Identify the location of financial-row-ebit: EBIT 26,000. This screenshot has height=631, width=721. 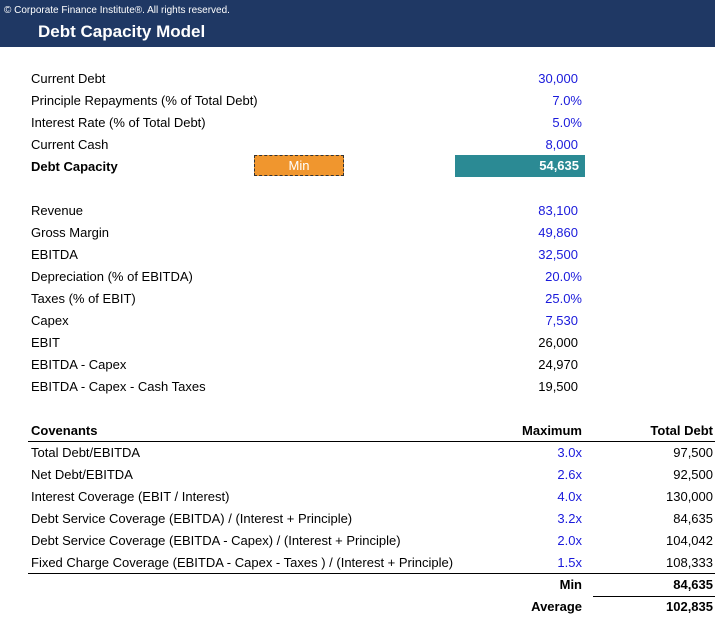
(360, 343).